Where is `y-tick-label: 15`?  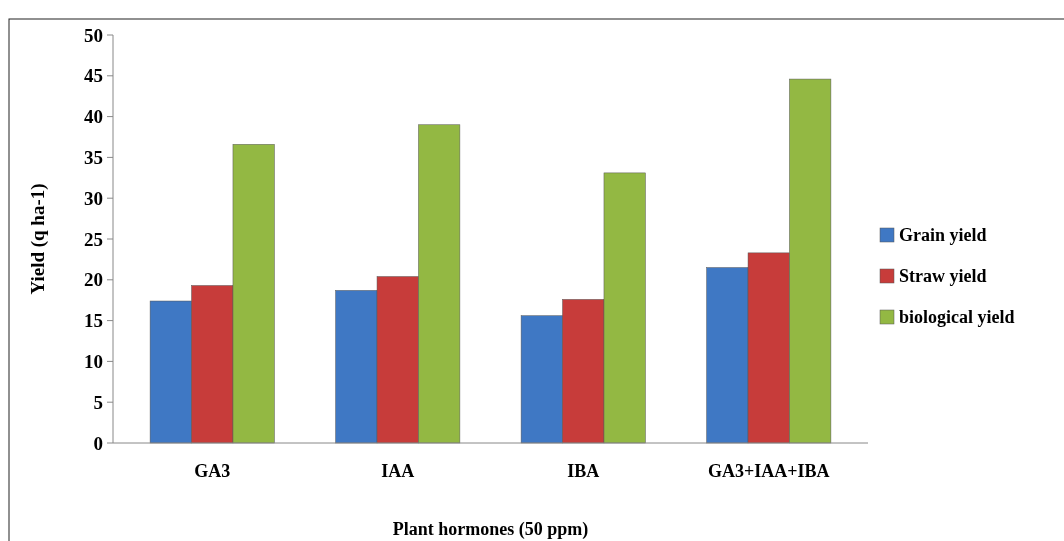
y-tick-label: 15 is located at coordinates (93, 321).